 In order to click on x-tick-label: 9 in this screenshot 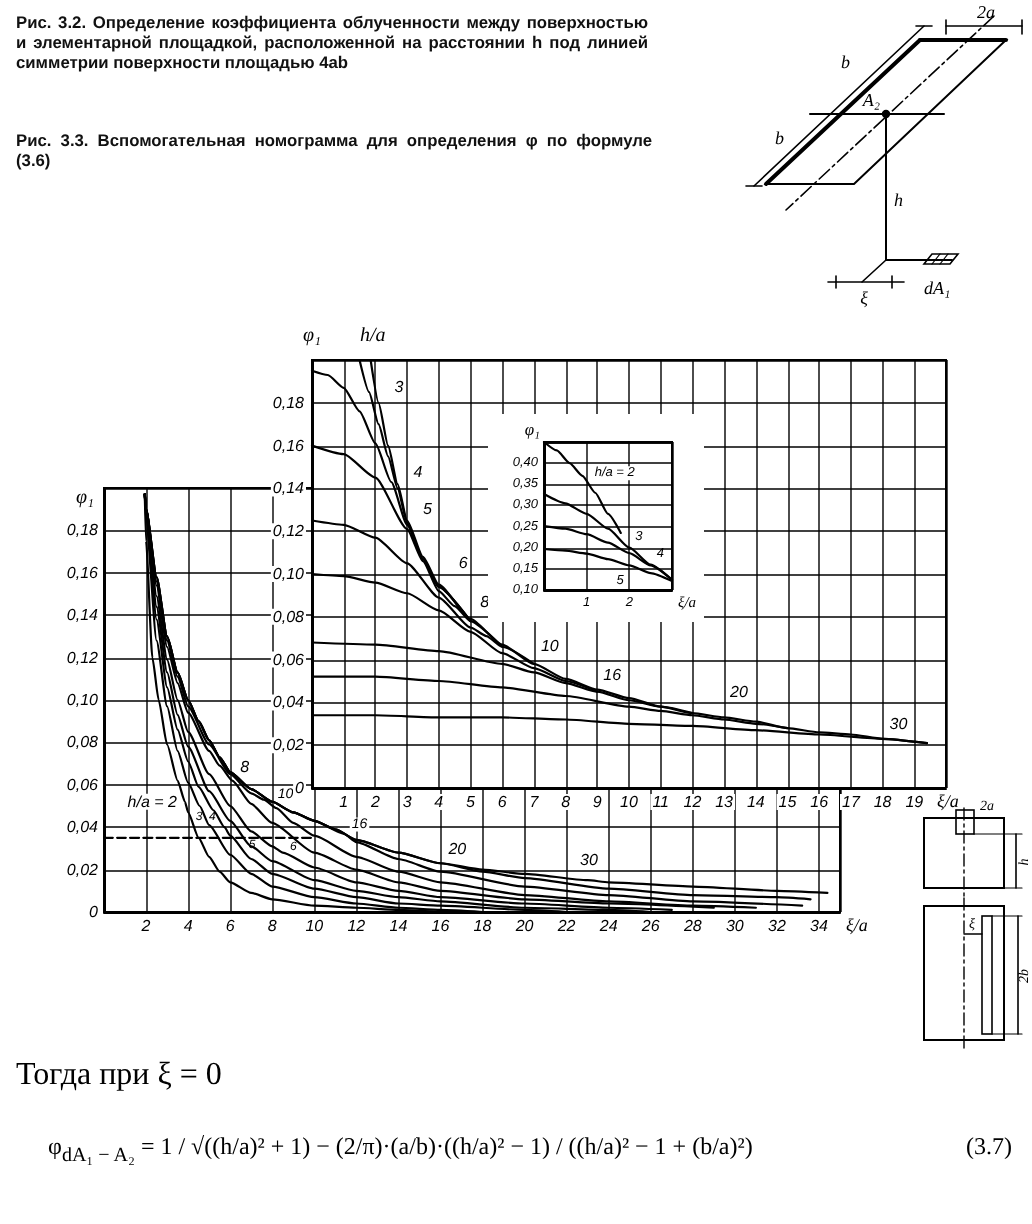, I will do `click(597, 802)`.